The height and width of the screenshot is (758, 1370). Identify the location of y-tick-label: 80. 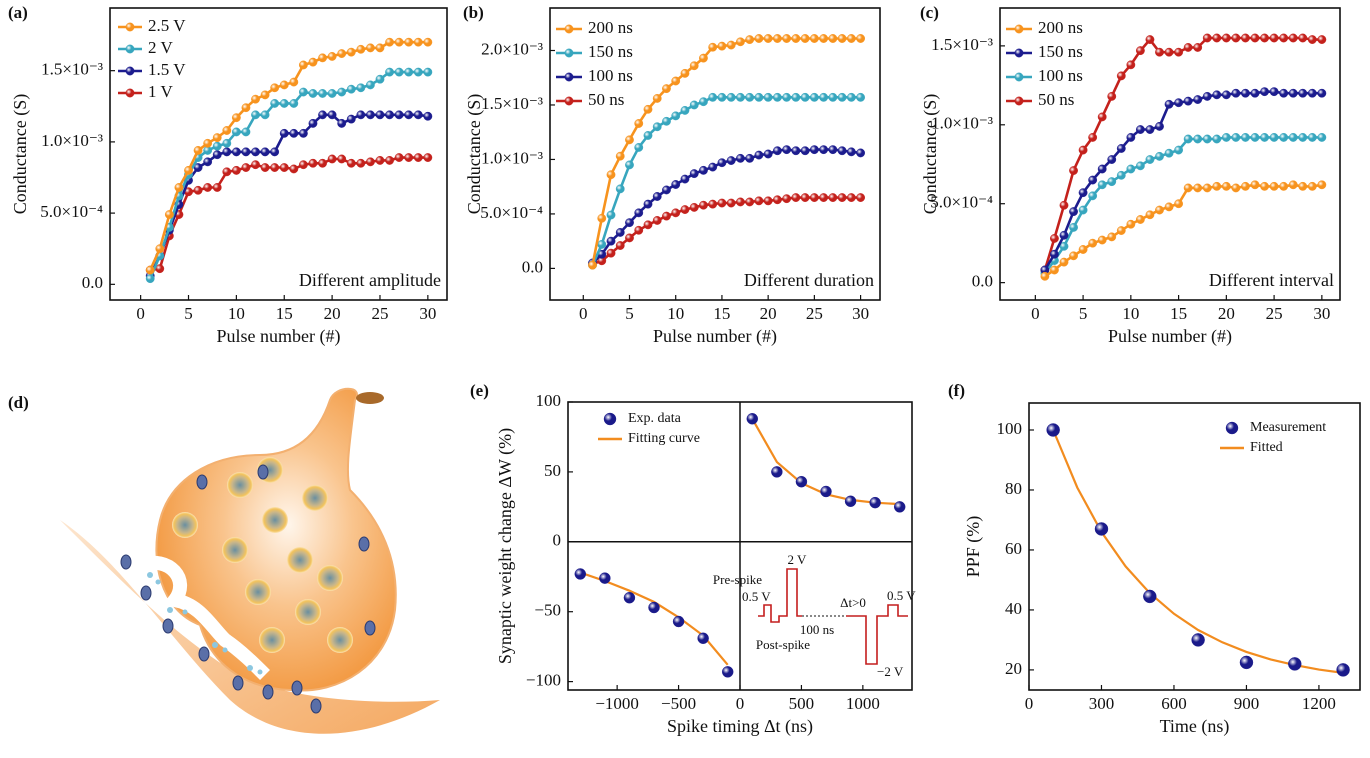
(1013, 488).